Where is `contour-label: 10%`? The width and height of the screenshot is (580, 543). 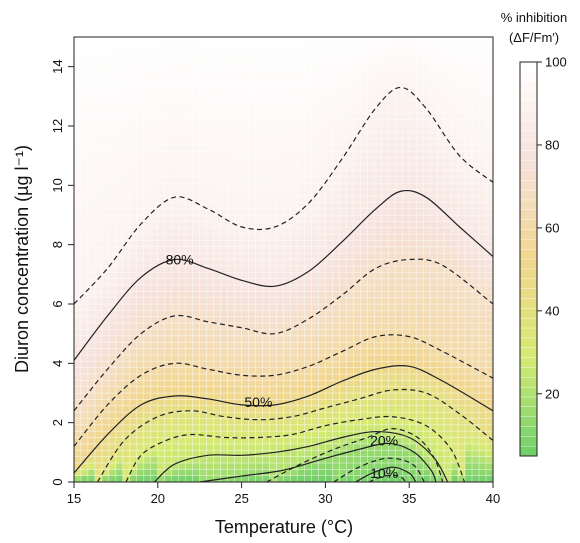 contour-label: 10% is located at coordinates (384, 473).